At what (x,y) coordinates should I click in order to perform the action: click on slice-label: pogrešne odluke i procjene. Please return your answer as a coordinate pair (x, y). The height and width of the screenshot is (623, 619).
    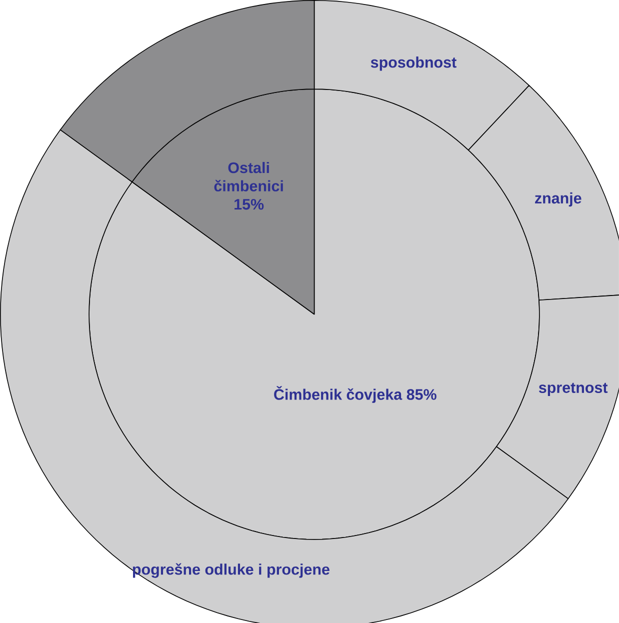
    Looking at the image, I should click on (231, 570).